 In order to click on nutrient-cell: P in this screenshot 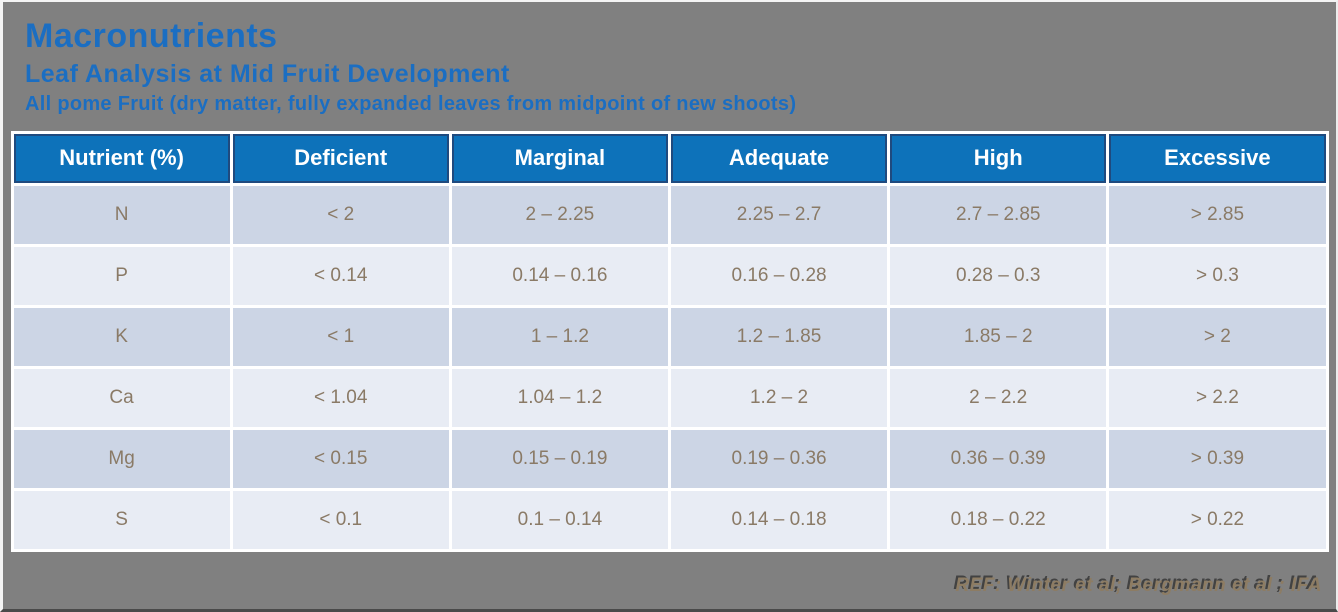, I will do `click(121, 275)`.